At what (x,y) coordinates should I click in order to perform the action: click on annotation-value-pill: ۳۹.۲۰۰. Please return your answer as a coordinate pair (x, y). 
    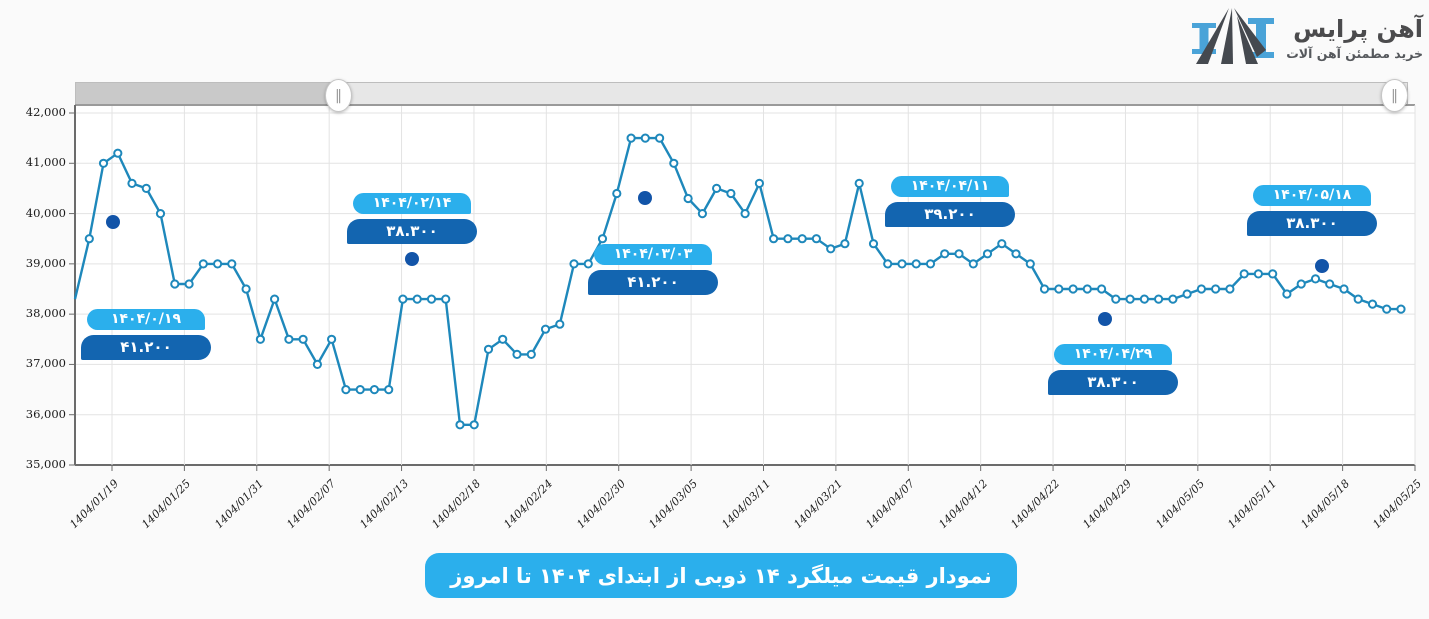
    Looking at the image, I should click on (950, 214).